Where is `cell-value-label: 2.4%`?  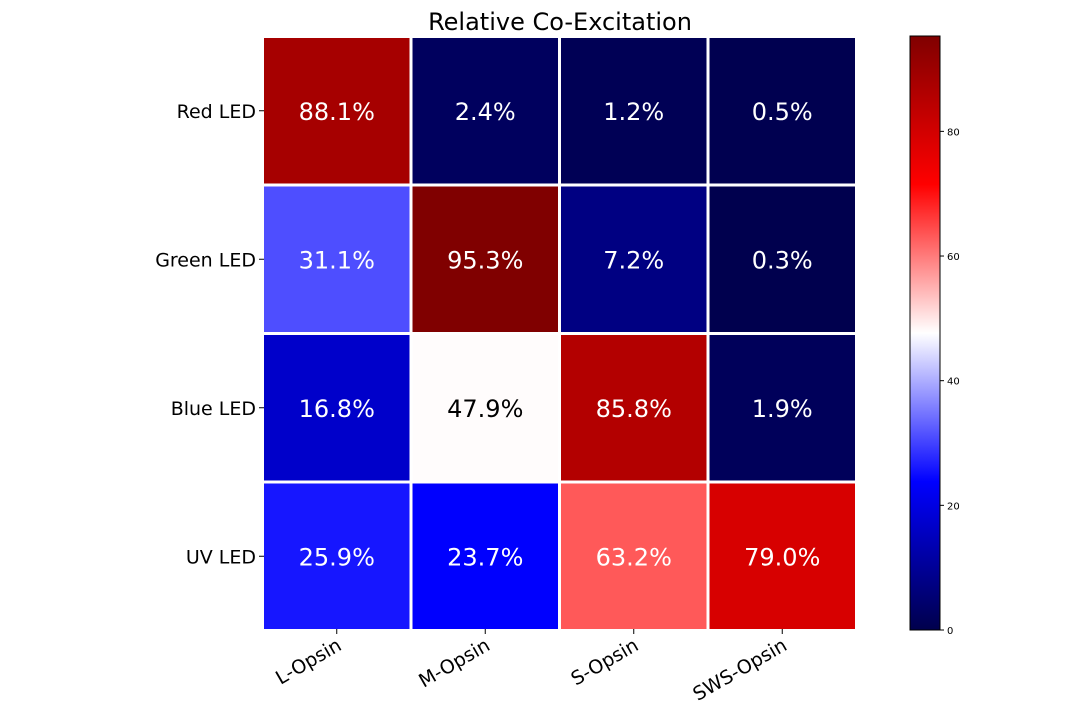 cell-value-label: 2.4% is located at coordinates (485, 112).